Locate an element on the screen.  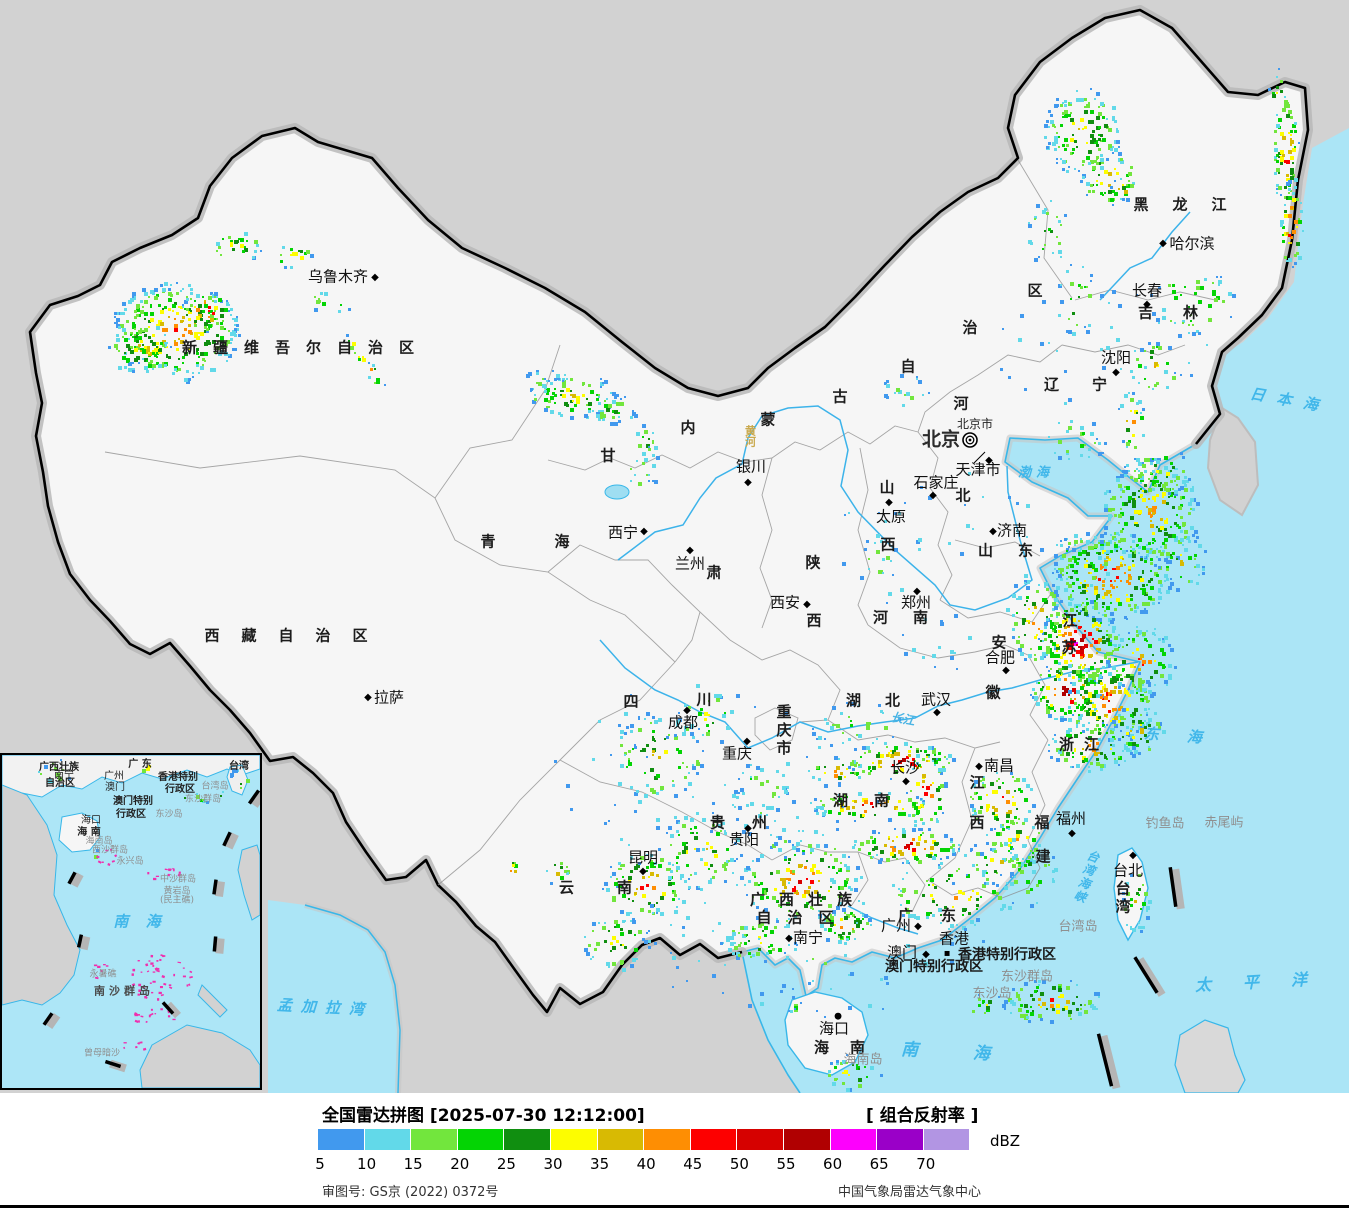
sea-bay-of-bengal is located at coordinates (334, 996).